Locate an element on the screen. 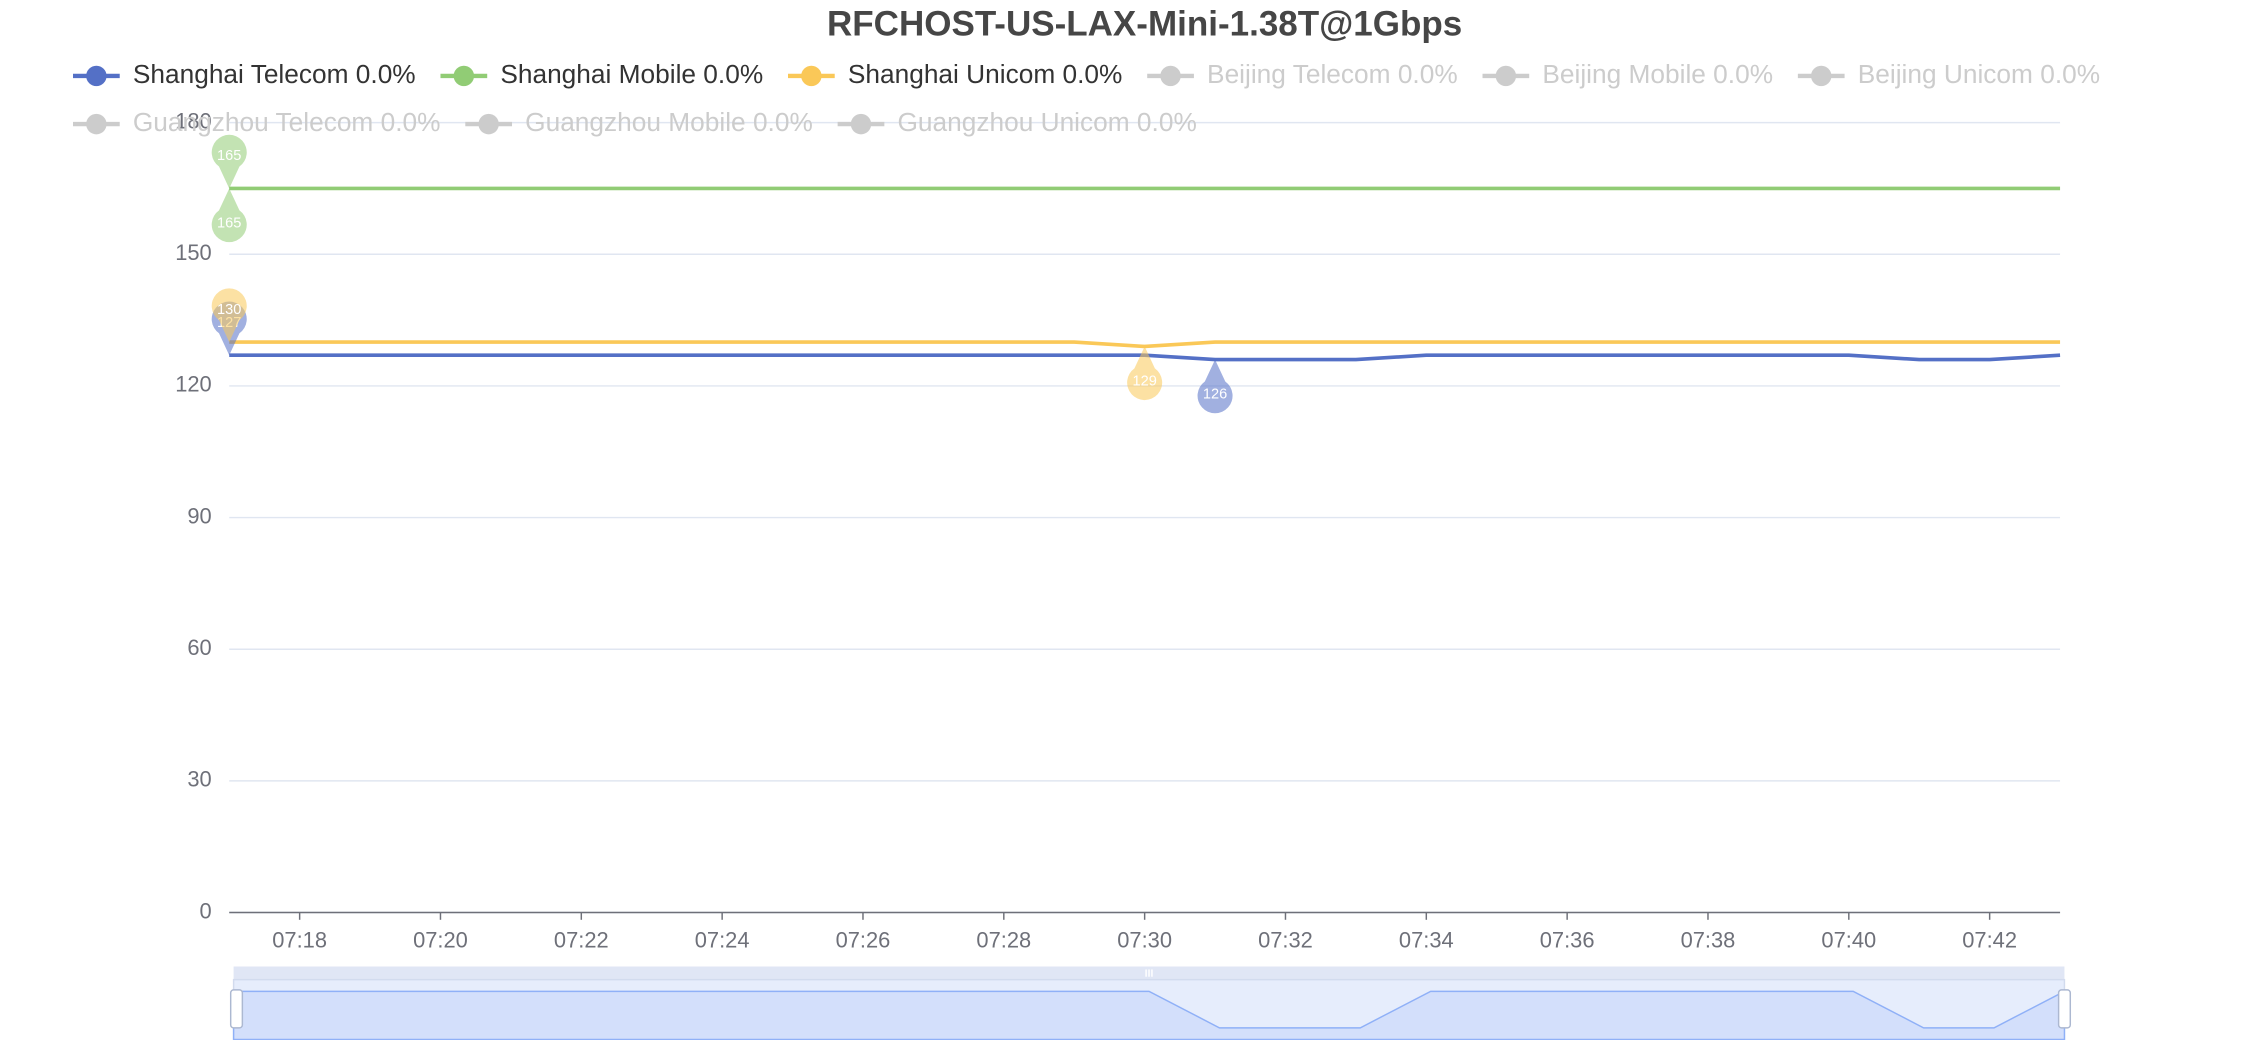 This screenshot has width=2256, height=1040. legend-item: Guangzhou Mobile 0.0% is located at coordinates (639, 122).